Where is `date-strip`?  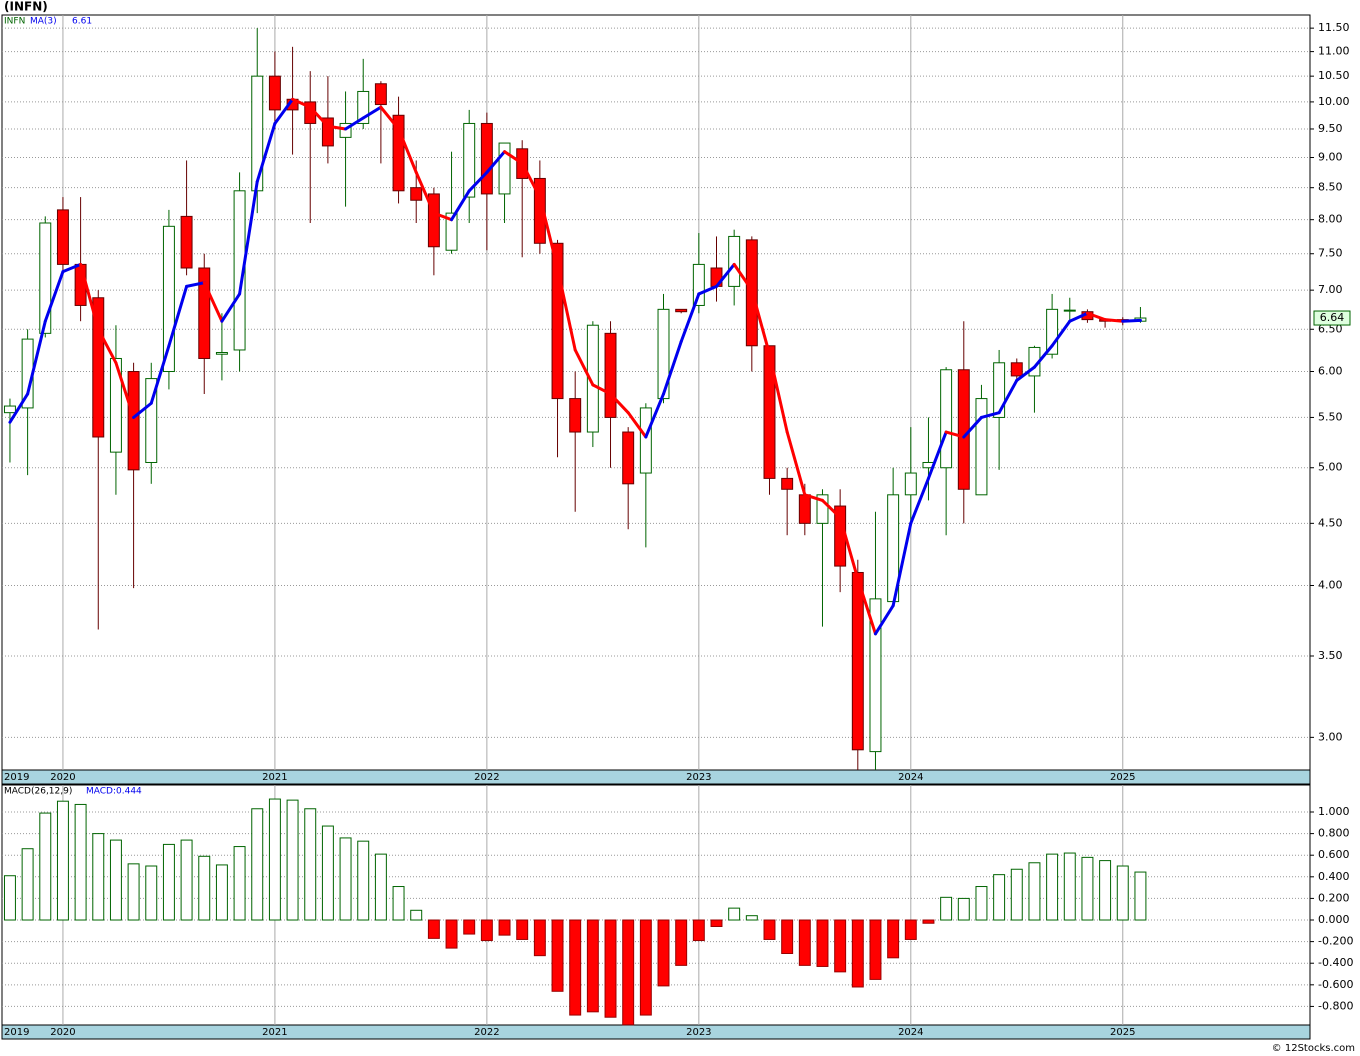
date-strip is located at coordinates (656, 1032).